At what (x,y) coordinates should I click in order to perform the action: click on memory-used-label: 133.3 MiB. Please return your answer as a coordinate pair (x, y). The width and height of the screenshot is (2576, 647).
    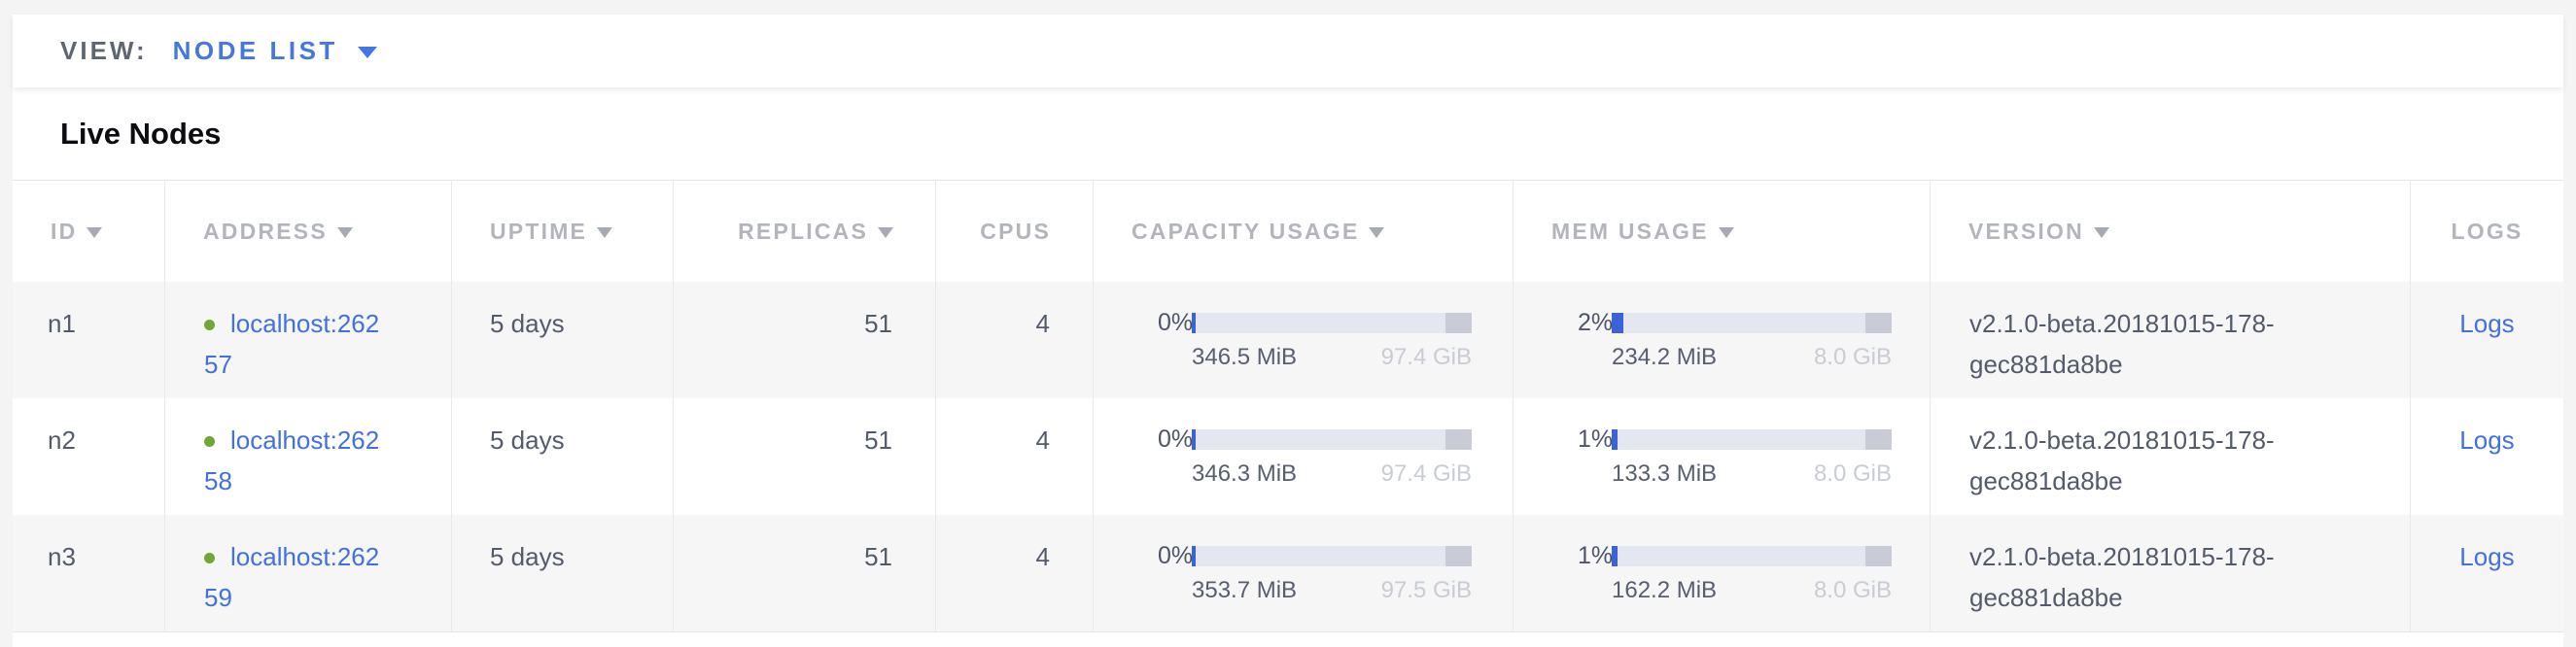
    Looking at the image, I should click on (1665, 473).